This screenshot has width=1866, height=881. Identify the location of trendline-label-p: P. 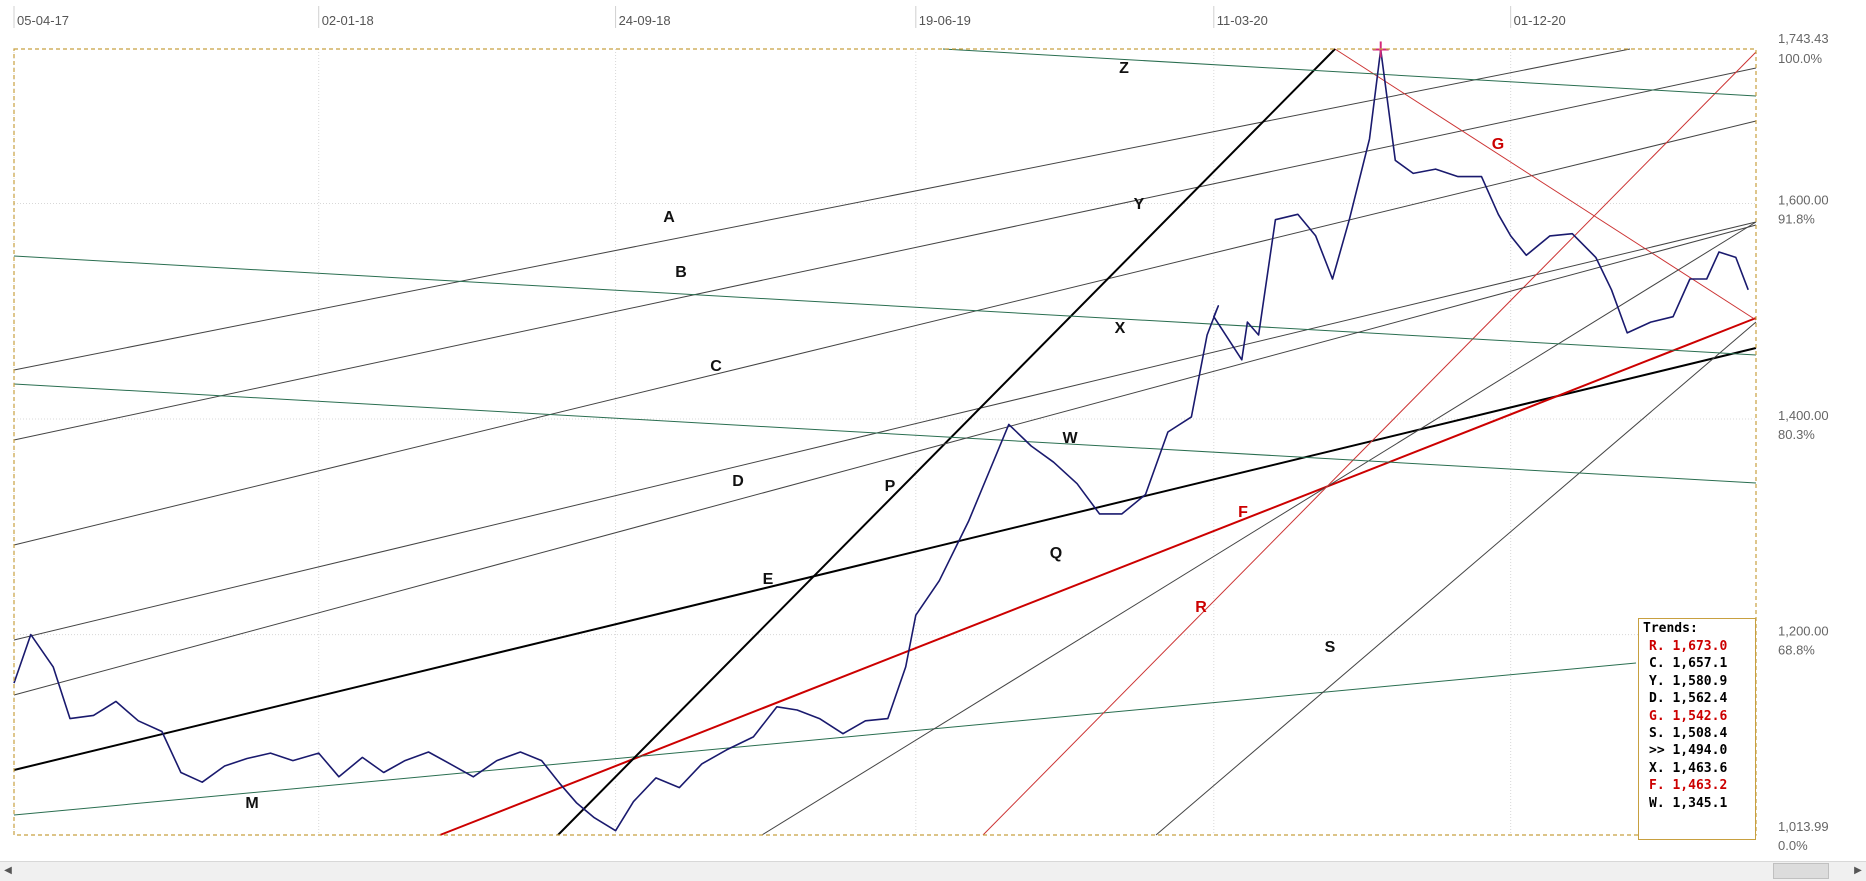
(890, 486).